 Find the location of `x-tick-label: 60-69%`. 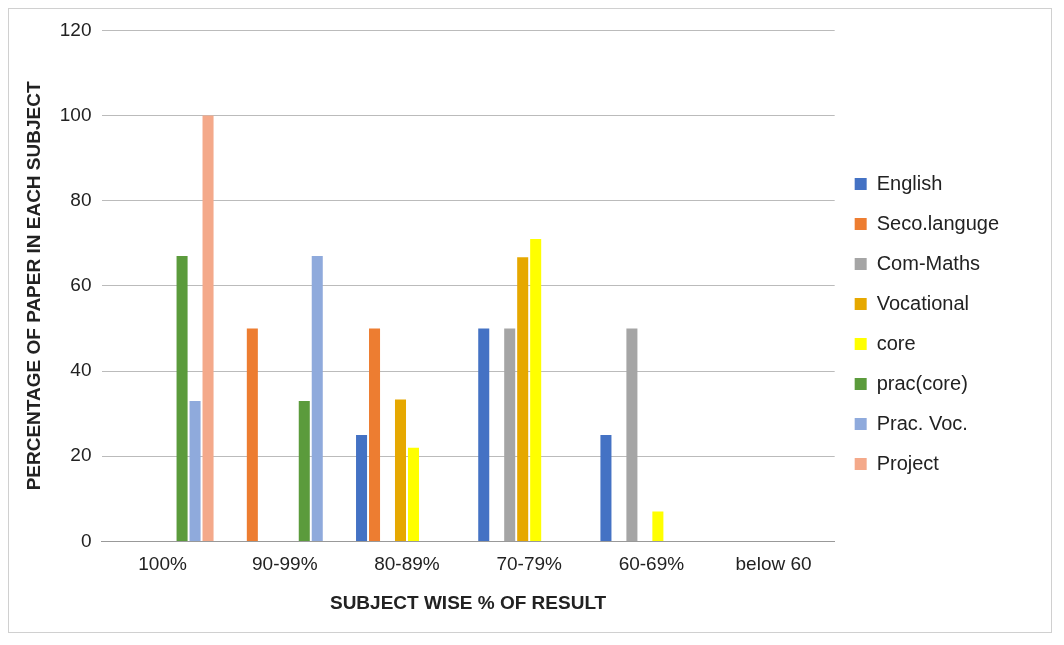

x-tick-label: 60-69% is located at coordinates (651, 564).